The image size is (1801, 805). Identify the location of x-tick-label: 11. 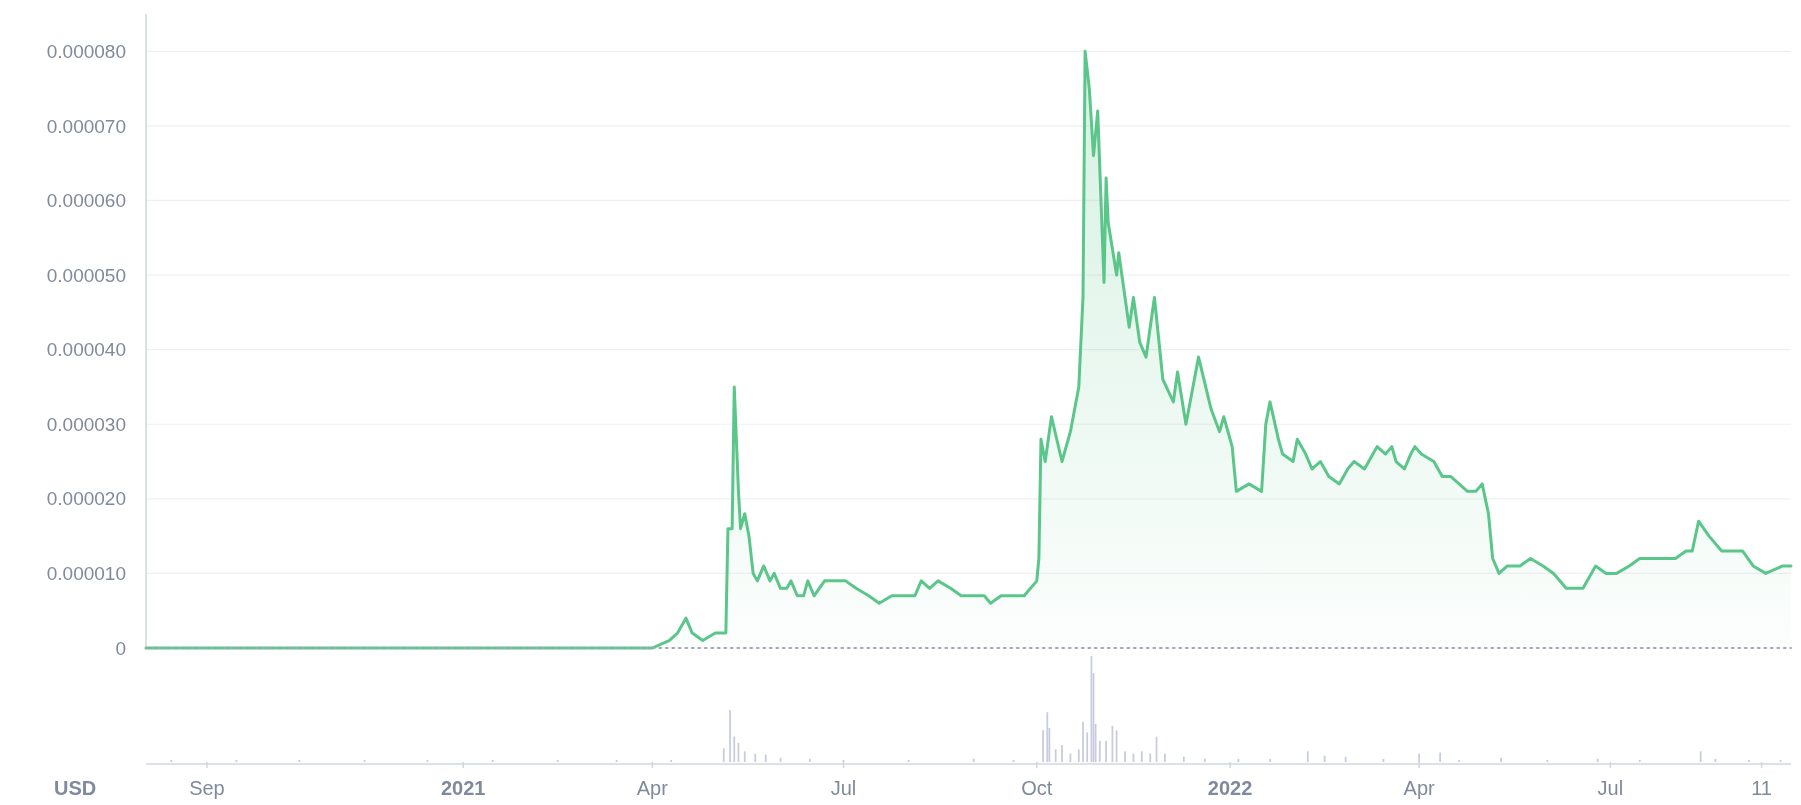
(1761, 788).